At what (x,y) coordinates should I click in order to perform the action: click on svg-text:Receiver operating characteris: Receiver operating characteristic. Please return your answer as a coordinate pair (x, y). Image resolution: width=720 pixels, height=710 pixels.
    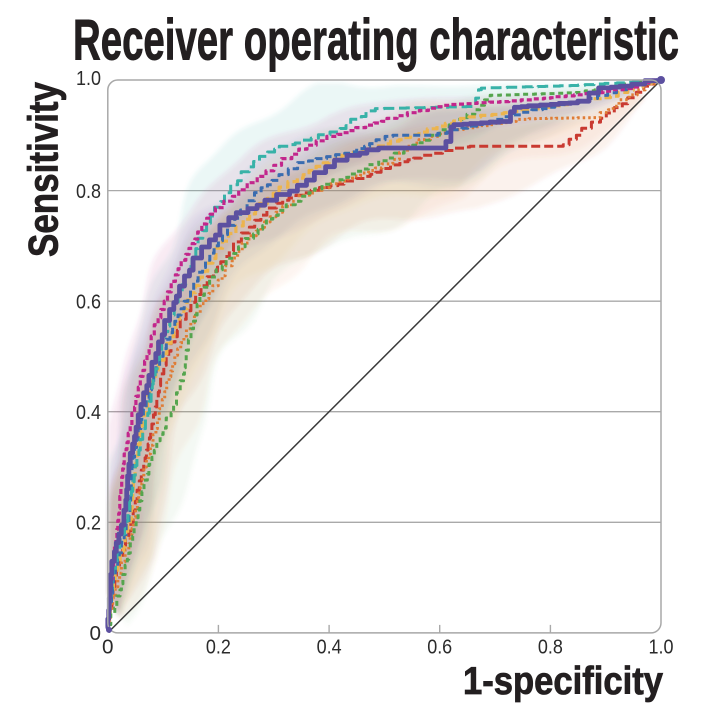
    Looking at the image, I should click on (376, 41).